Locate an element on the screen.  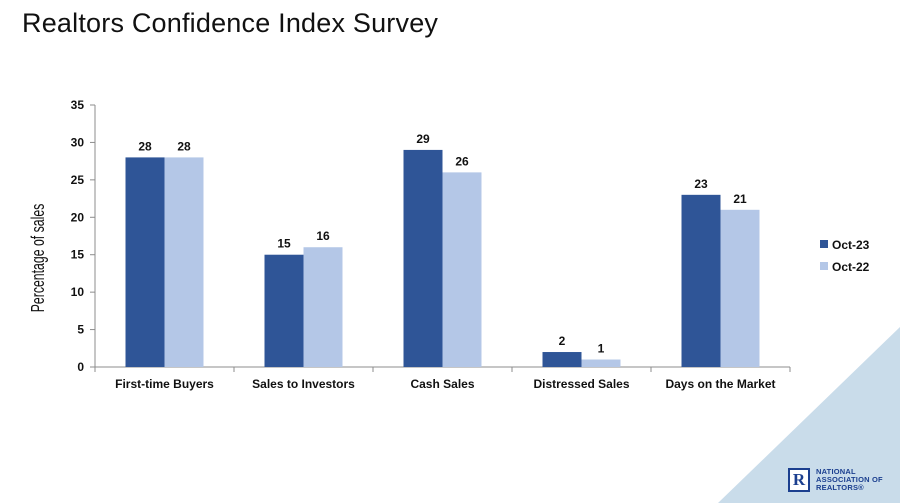
legend-label: Oct-23 is located at coordinates (851, 245).